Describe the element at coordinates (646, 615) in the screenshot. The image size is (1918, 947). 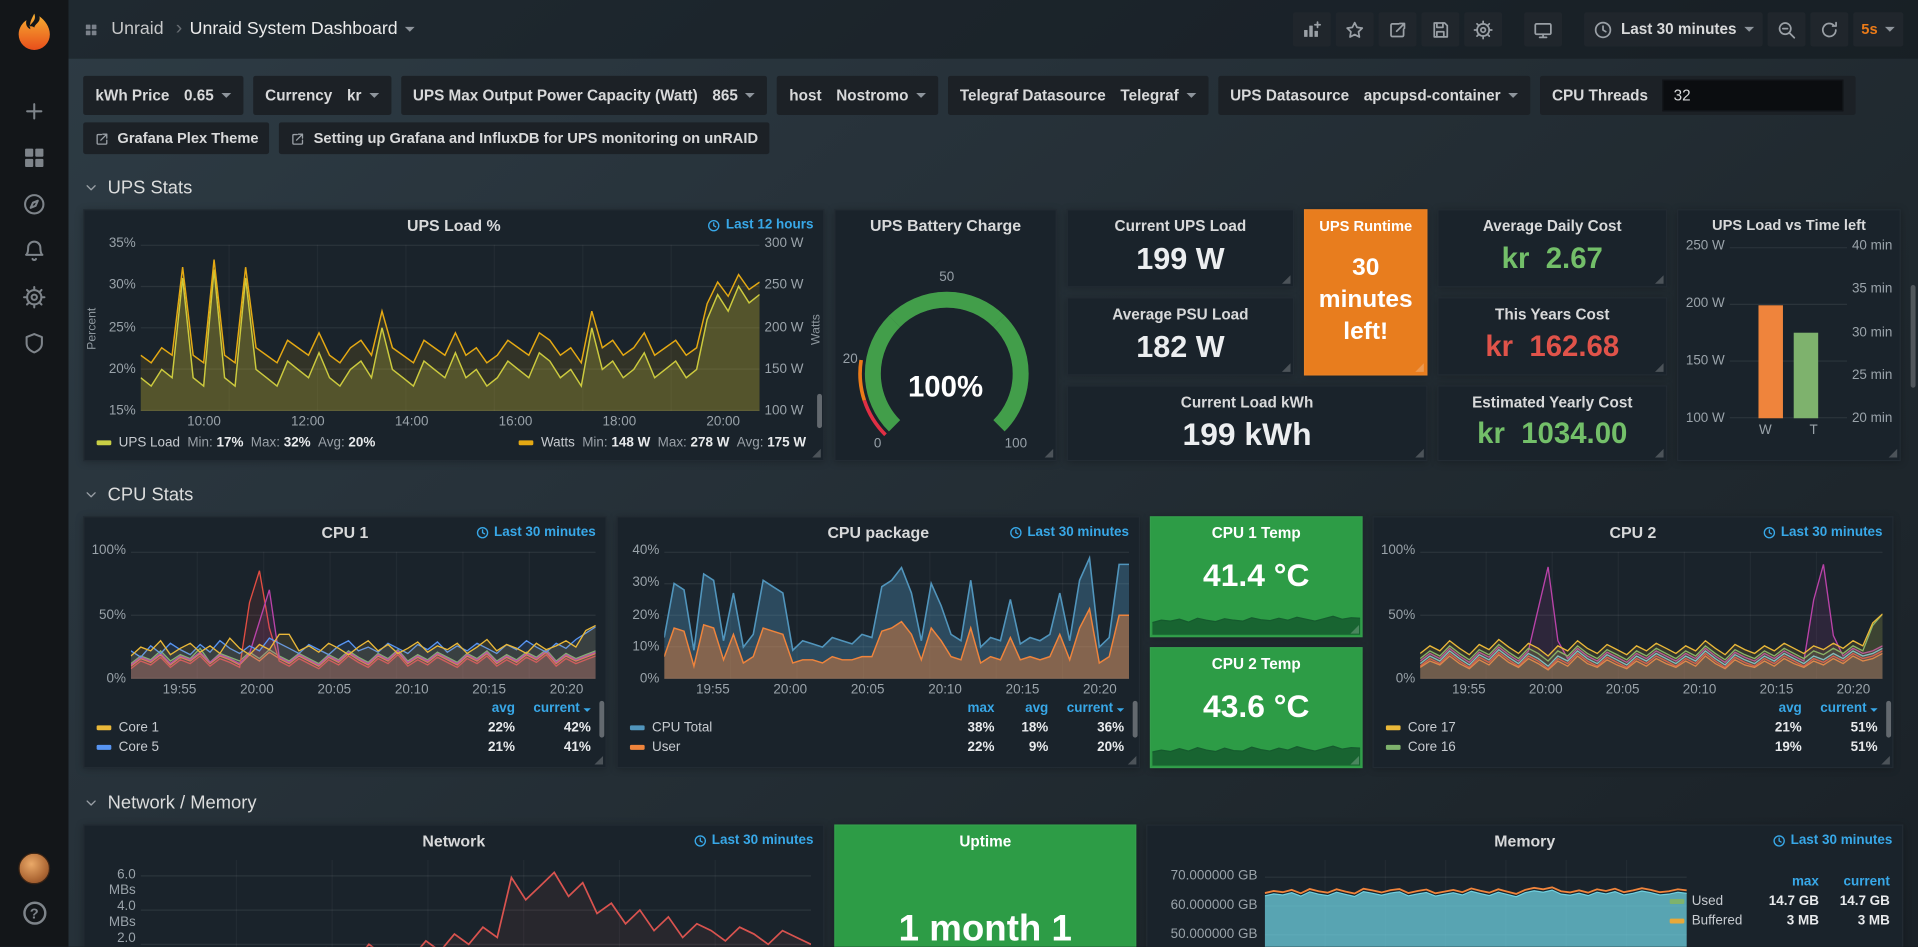
I see `axis-tick: 20%` at that location.